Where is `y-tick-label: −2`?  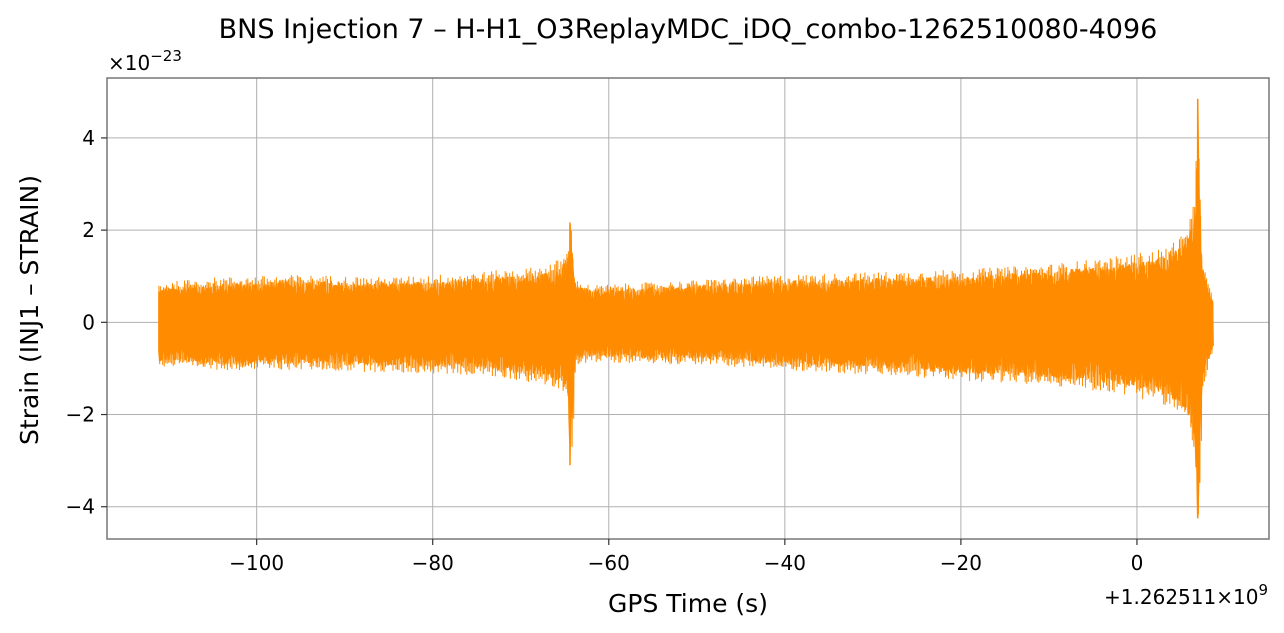 y-tick-label: −2 is located at coordinates (80, 415).